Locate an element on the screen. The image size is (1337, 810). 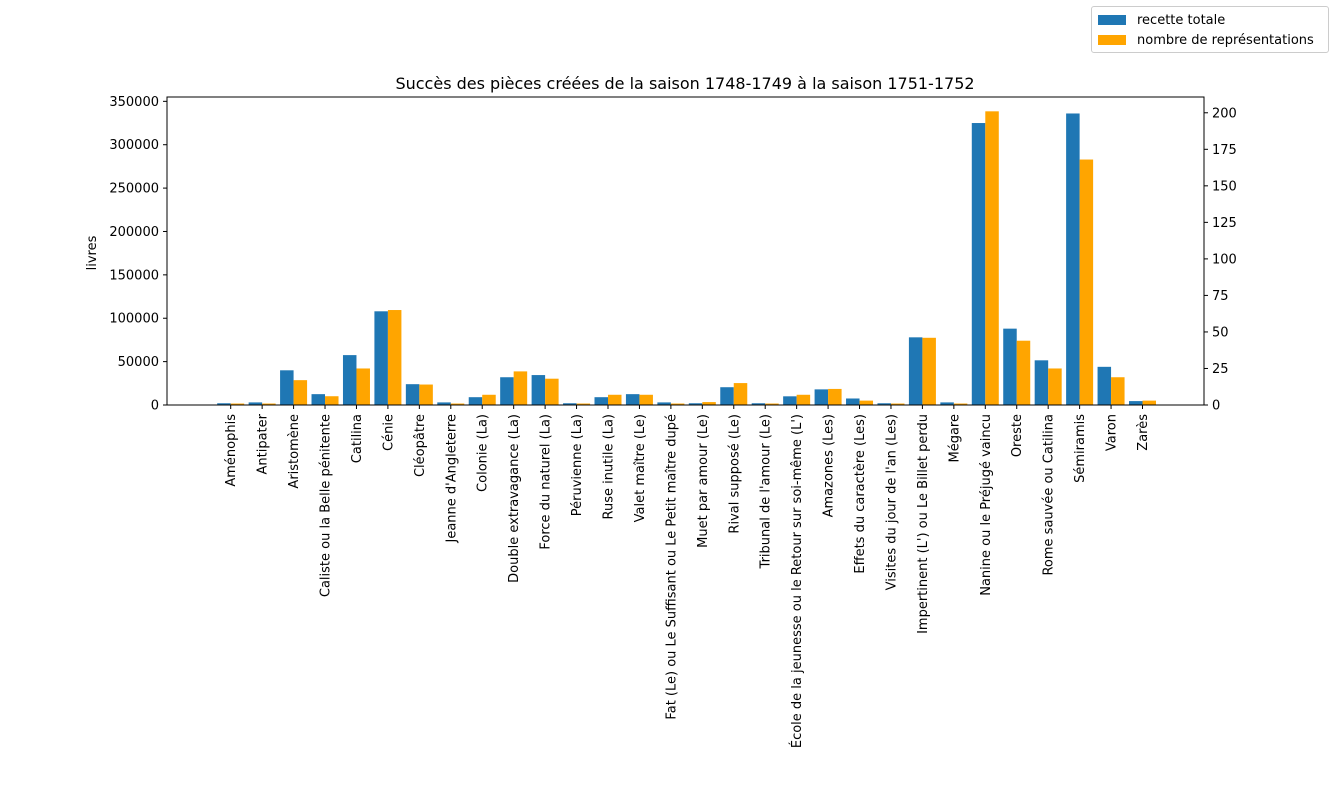
x-tick-label-0: Aménophis is located at coordinates (231, 450).